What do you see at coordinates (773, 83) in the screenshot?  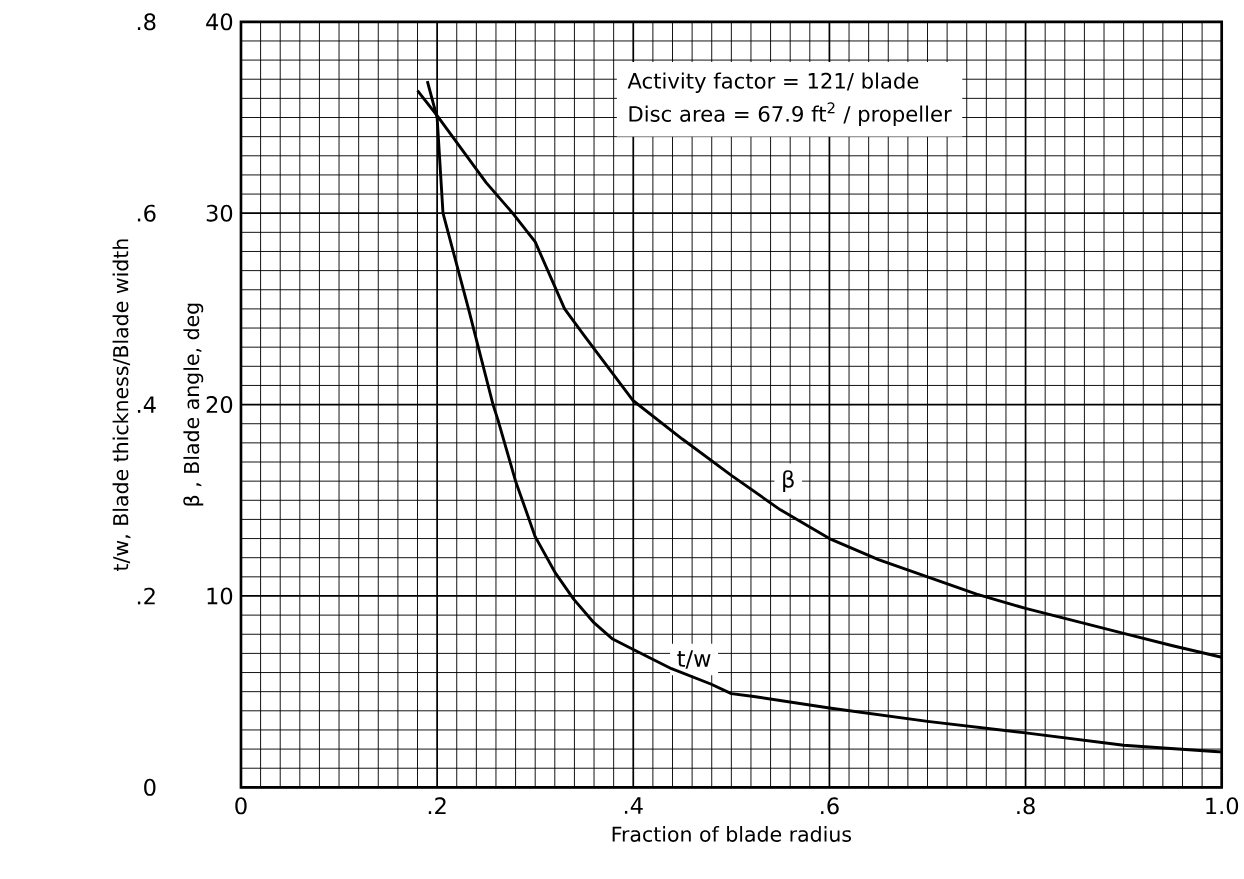 I see `annotation: Activity factor = 121/ blade` at bounding box center [773, 83].